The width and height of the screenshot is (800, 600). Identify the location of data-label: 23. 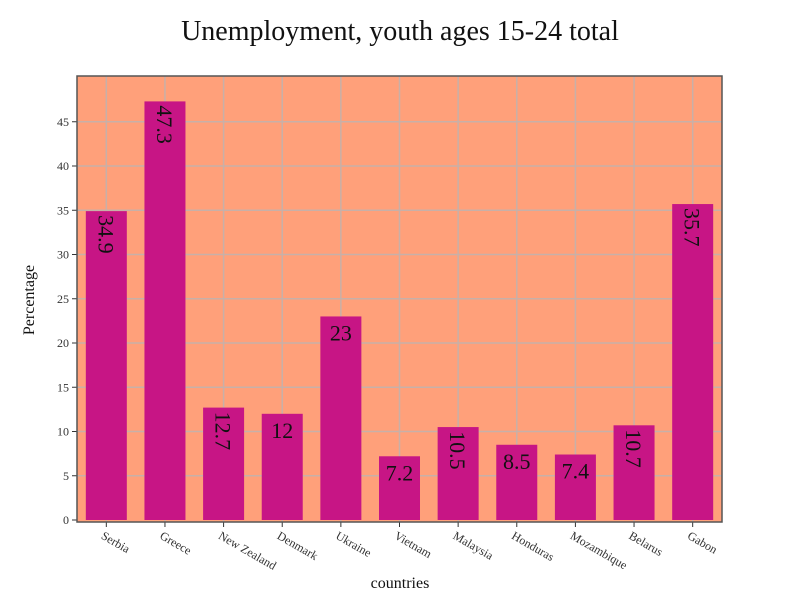
(341, 332).